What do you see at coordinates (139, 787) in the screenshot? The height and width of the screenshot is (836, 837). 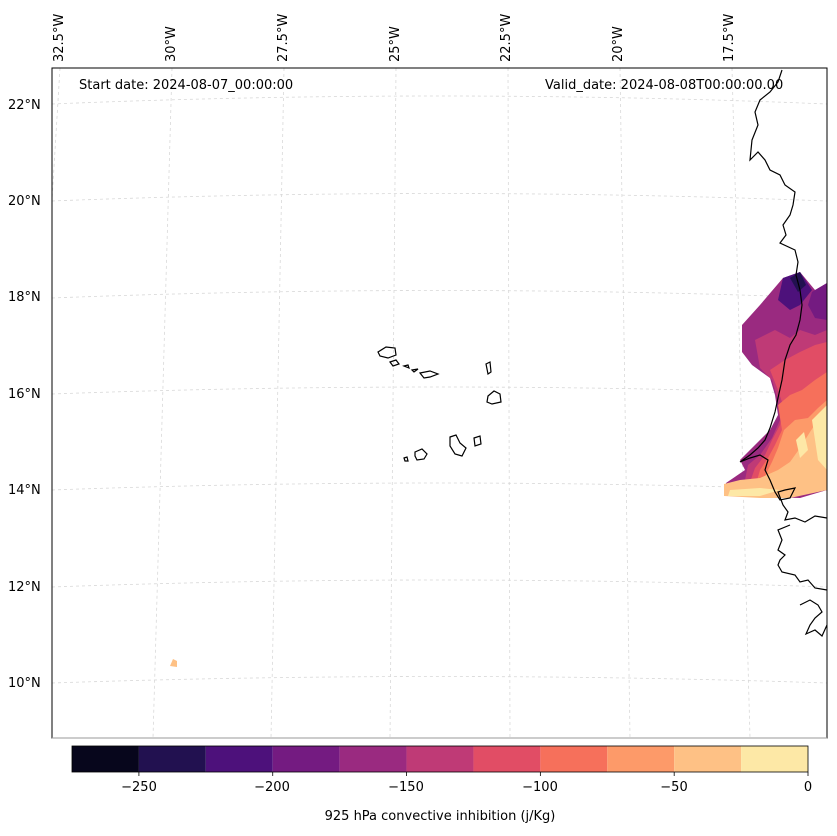 I see `colorbar-tick-m250: −250` at bounding box center [139, 787].